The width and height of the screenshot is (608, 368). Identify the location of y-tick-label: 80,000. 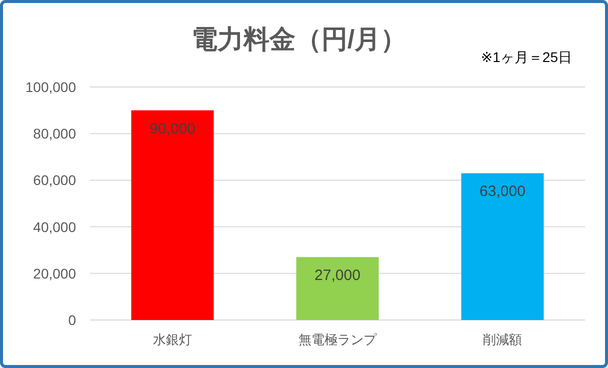
(54, 134).